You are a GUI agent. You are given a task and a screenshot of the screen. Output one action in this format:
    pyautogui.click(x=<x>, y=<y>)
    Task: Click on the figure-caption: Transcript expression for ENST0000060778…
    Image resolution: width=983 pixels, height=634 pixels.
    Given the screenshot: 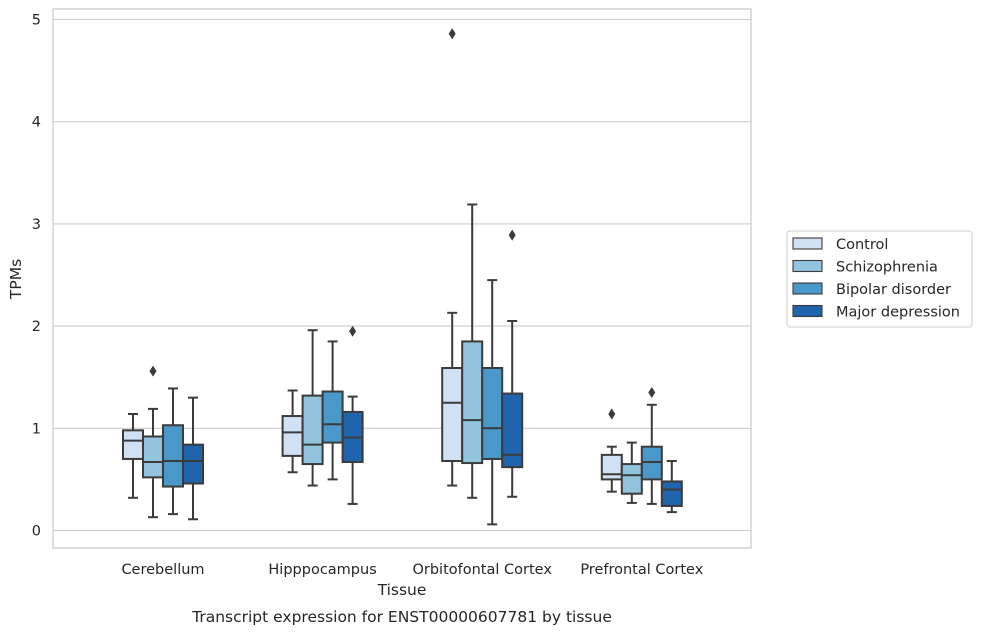 What is the action you would take?
    pyautogui.click(x=401, y=617)
    